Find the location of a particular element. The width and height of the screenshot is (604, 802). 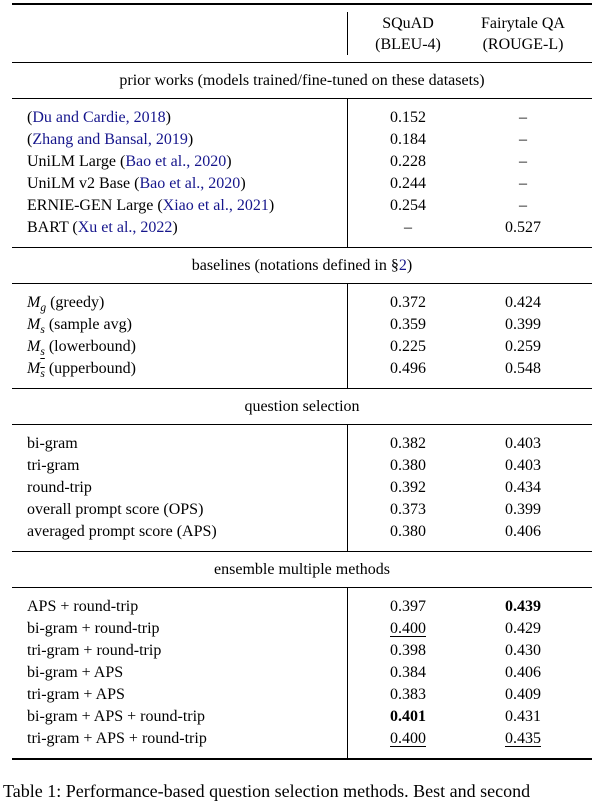

row-label: bi-gram + APS is located at coordinates (75, 673).